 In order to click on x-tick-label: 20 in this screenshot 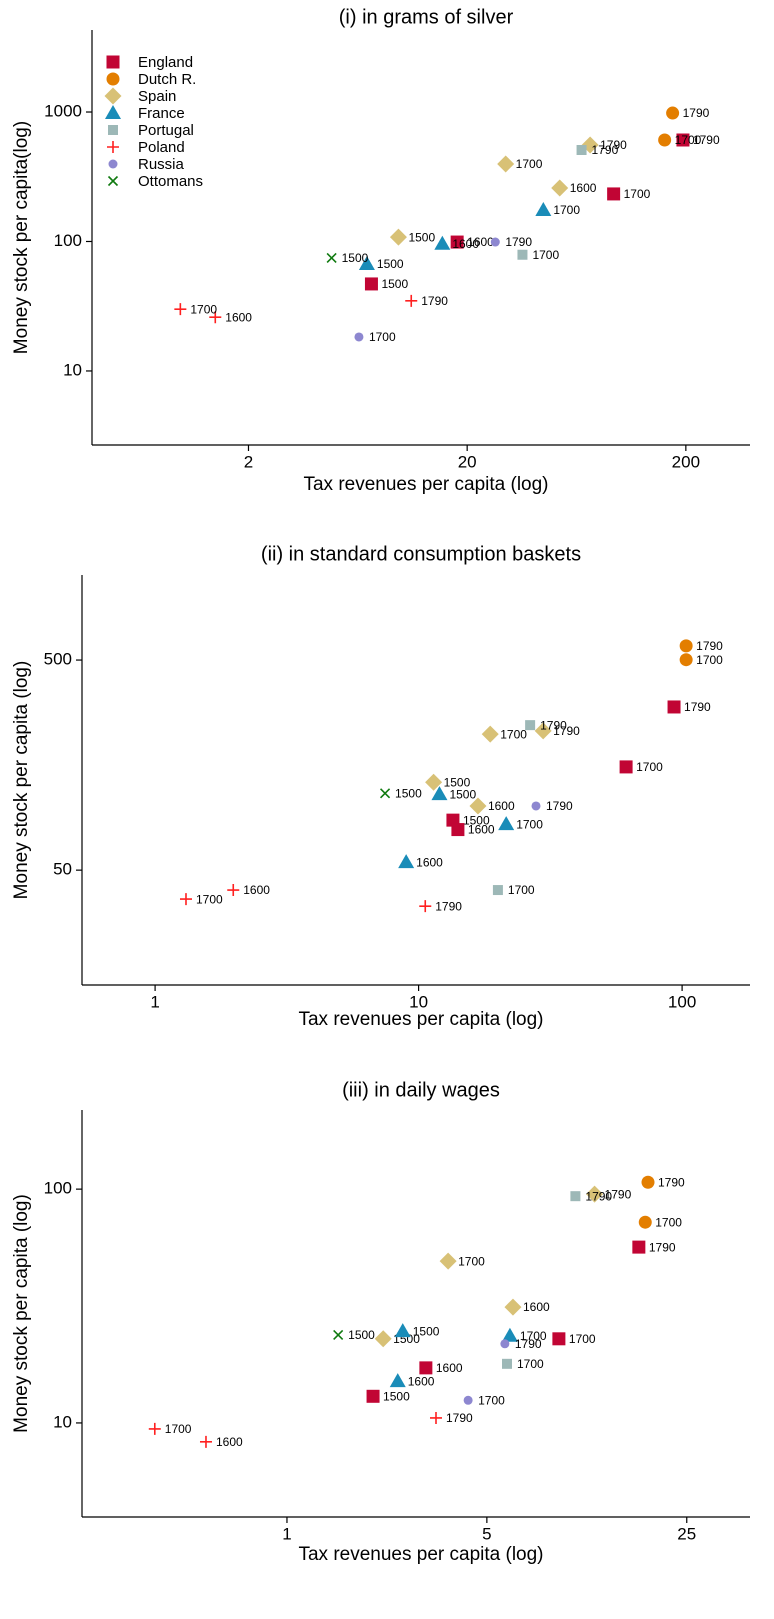, I will do `click(467, 461)`.